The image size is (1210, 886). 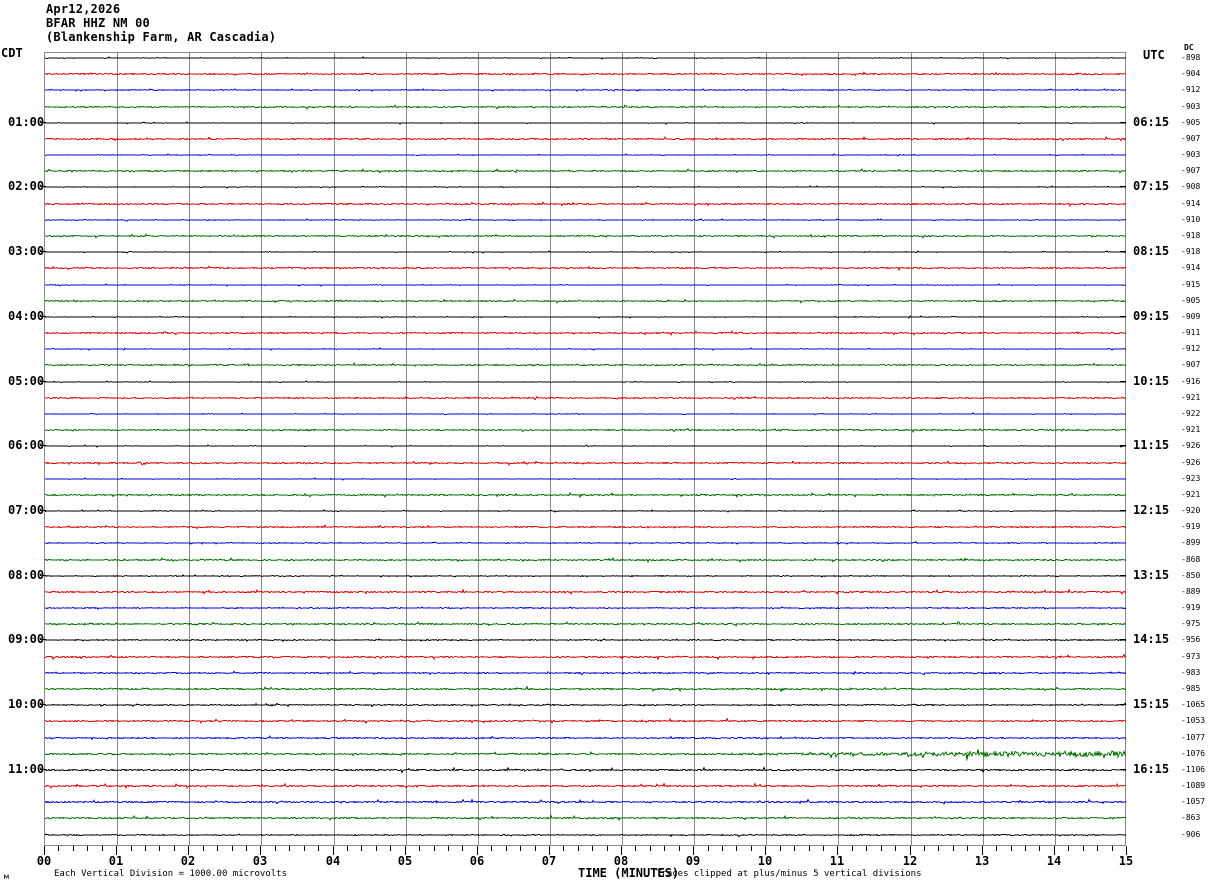 What do you see at coordinates (1191, 624) in the screenshot?
I see `dc-value-35: -975` at bounding box center [1191, 624].